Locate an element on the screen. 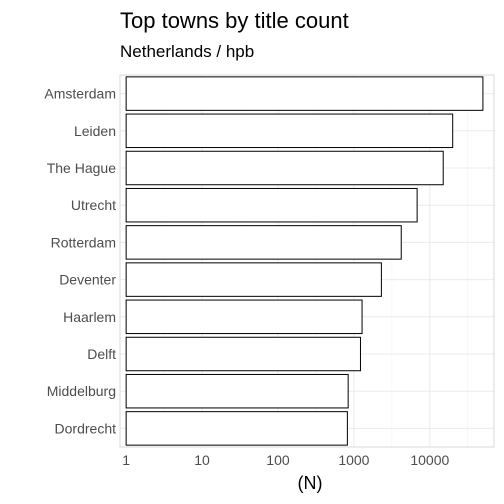 The width and height of the screenshot is (504, 504). bar-haarlem is located at coordinates (244, 317).